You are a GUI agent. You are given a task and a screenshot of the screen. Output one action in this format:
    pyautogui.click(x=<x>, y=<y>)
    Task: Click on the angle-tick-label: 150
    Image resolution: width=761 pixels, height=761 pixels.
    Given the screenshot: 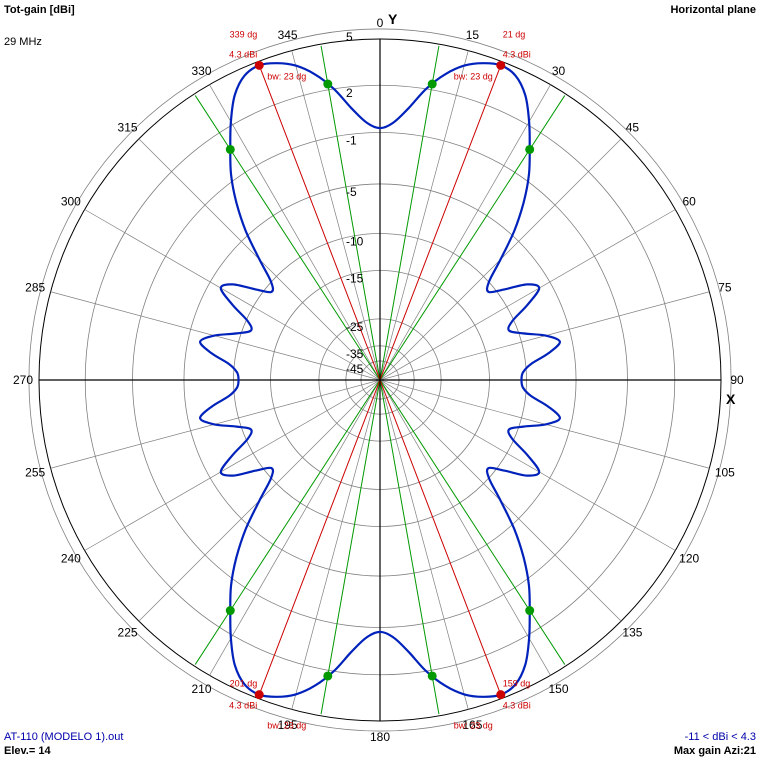 What is the action you would take?
    pyautogui.click(x=558, y=689)
    